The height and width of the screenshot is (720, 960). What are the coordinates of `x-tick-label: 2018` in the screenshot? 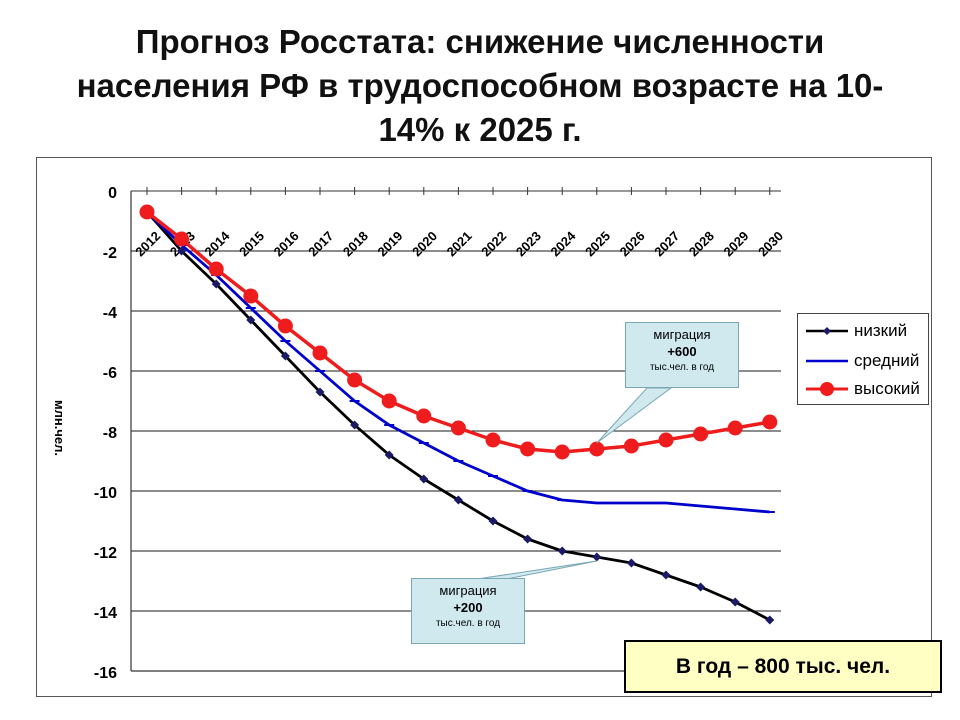 It's located at (355, 243).